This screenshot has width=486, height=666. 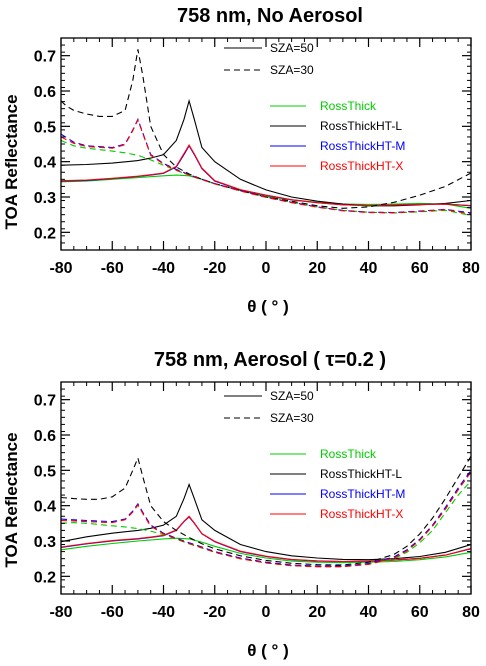 What do you see at coordinates (270, 16) in the screenshot?
I see `chart-title: 758 nm, No Aerosol` at bounding box center [270, 16].